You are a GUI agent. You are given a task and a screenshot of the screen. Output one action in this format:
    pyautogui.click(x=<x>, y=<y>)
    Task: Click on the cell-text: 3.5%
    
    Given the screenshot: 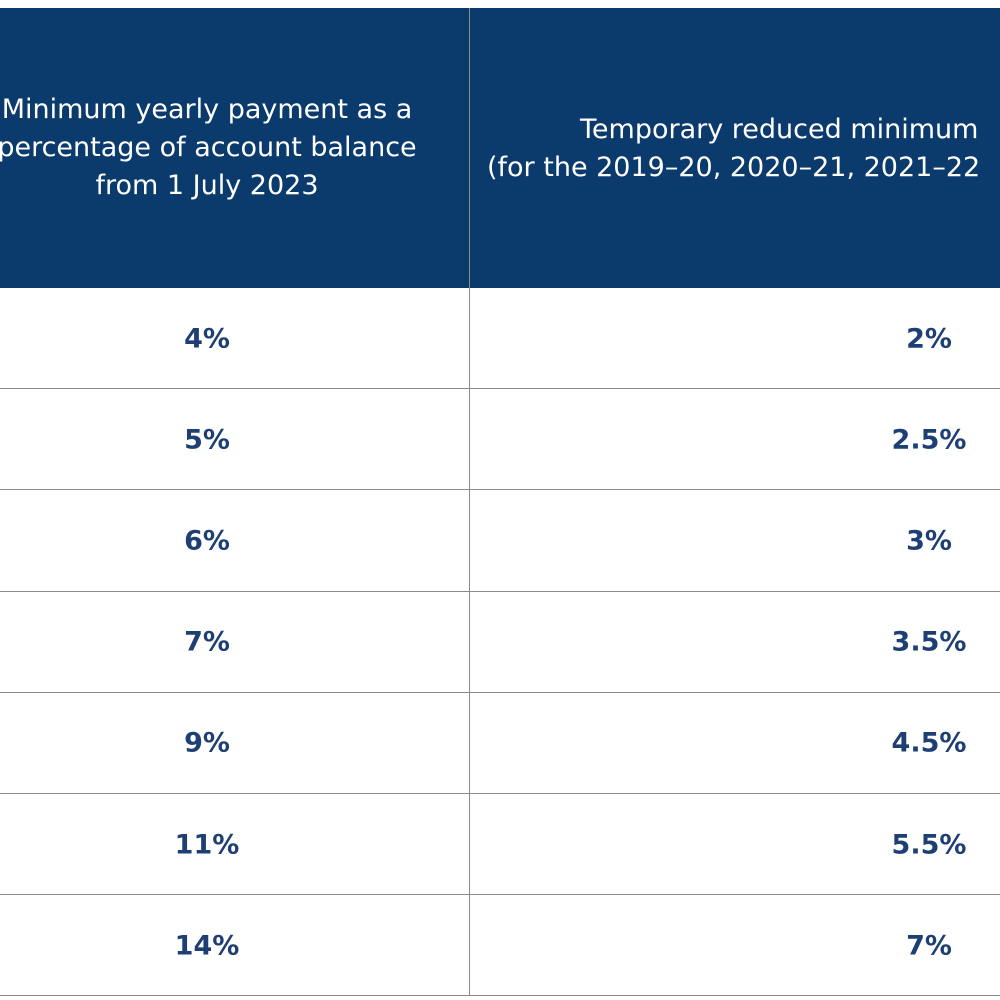 What is the action you would take?
    pyautogui.click(x=929, y=642)
    